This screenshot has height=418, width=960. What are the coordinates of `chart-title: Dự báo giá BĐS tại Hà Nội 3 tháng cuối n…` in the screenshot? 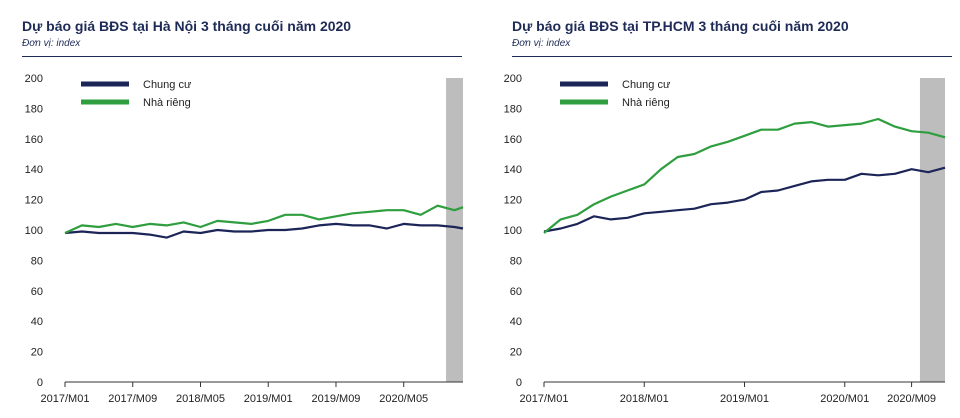 It's located at (187, 26).